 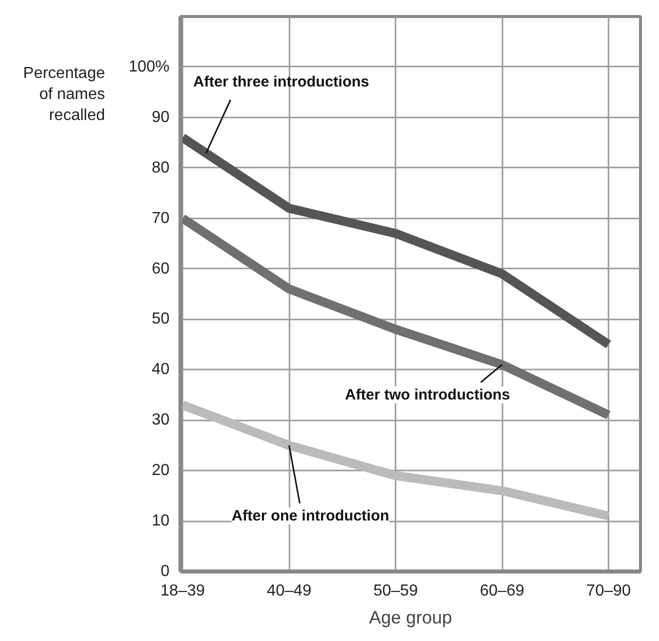 What do you see at coordinates (427, 395) in the screenshot?
I see `series-label: After two introductions` at bounding box center [427, 395].